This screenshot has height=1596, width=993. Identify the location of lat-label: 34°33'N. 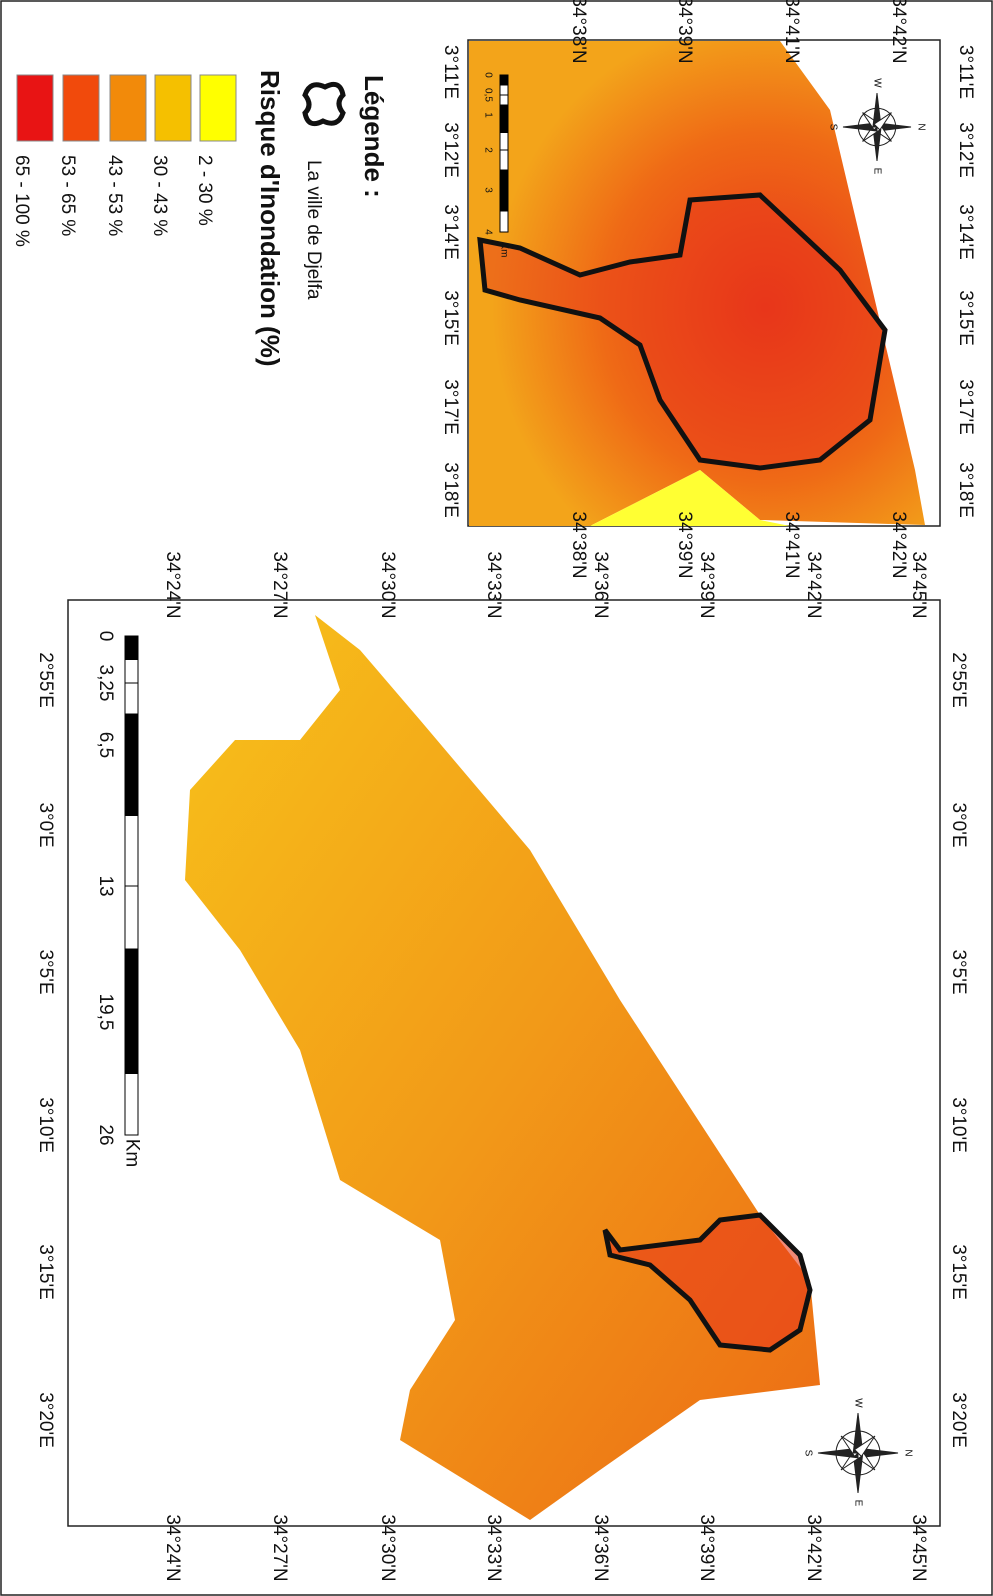
(493, 584).